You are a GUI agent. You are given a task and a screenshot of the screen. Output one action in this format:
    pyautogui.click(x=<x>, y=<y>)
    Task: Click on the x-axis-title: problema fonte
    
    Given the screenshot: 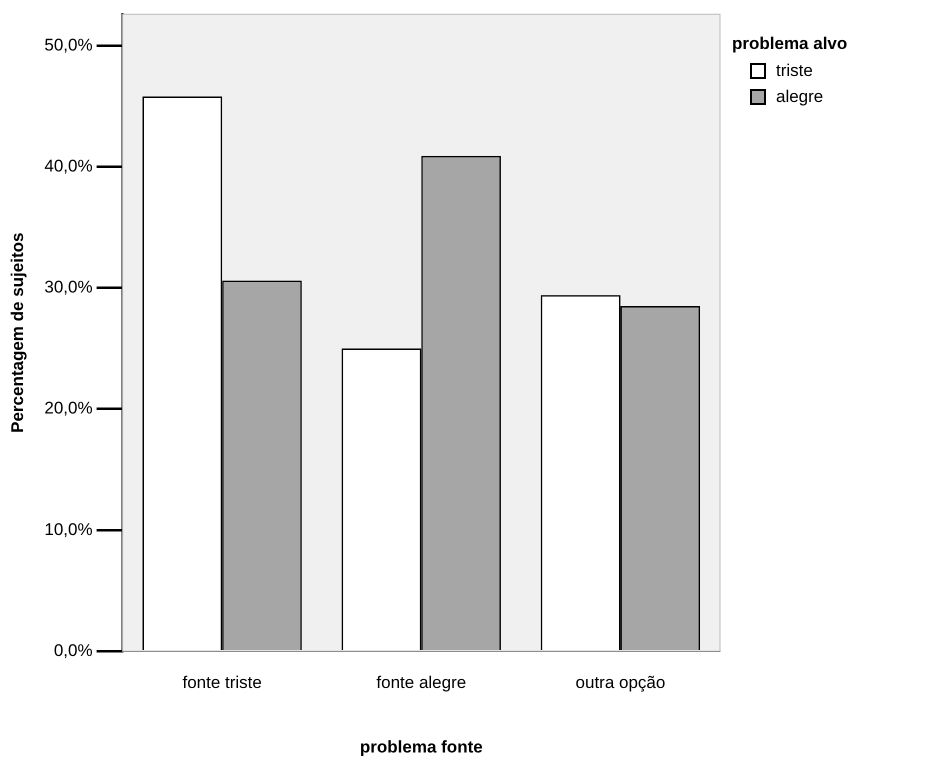 What is the action you would take?
    pyautogui.click(x=421, y=746)
    